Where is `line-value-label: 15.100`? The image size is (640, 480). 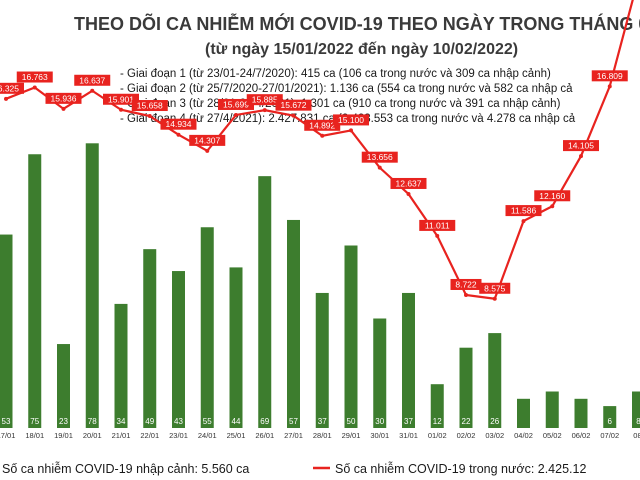 line-value-label: 15.100 is located at coordinates (351, 120).